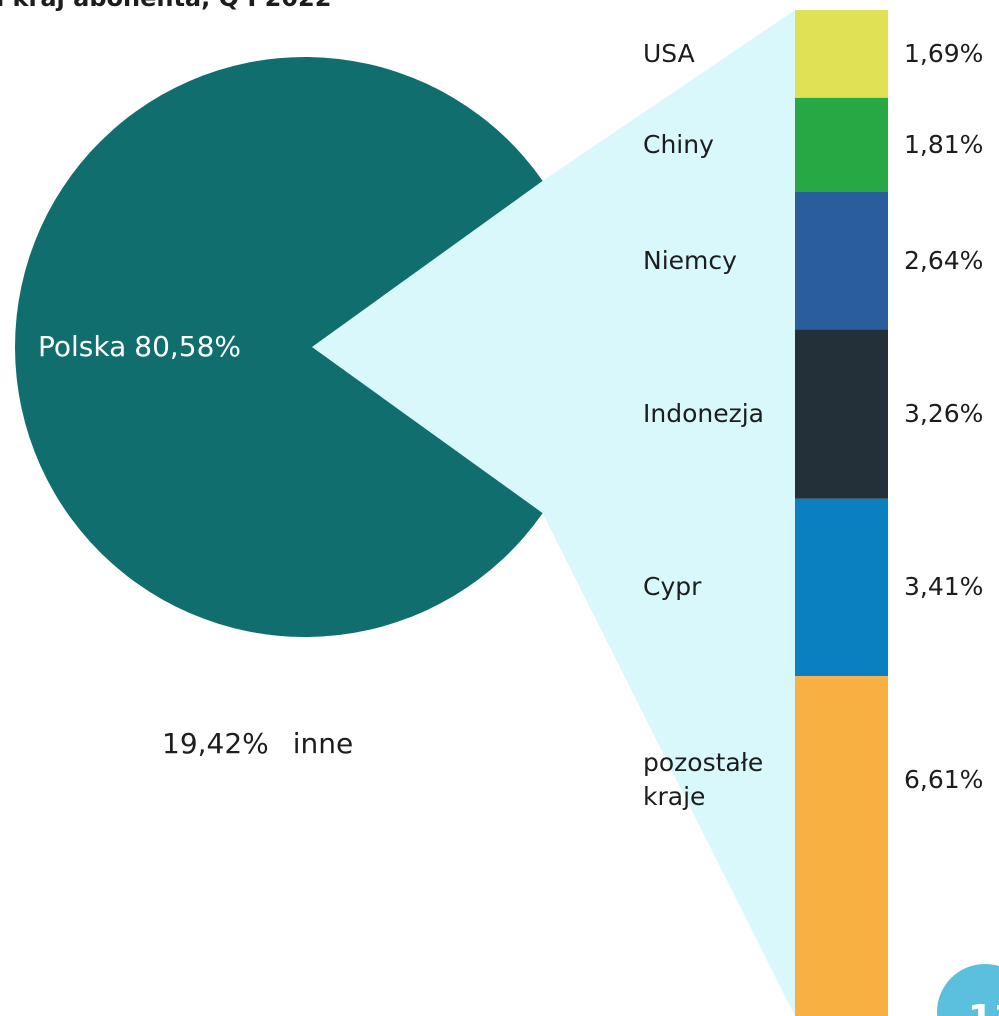 The height and width of the screenshot is (1016, 999). I want to click on page-number: 11, so click(983, 1007).